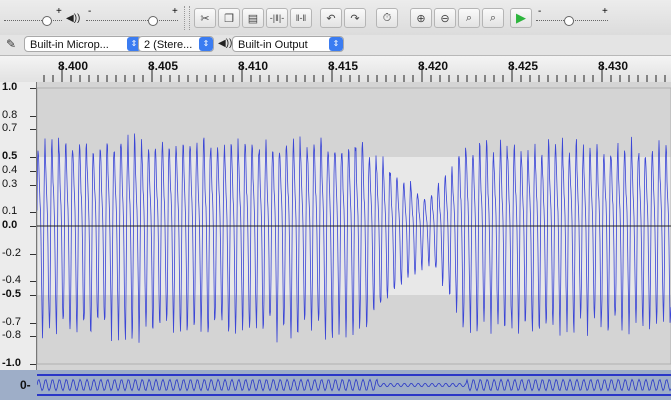 Image resolution: width=671 pixels, height=400 pixels. I want to click on input-device-select: Built-in Microp... ⇕, so click(83, 44).